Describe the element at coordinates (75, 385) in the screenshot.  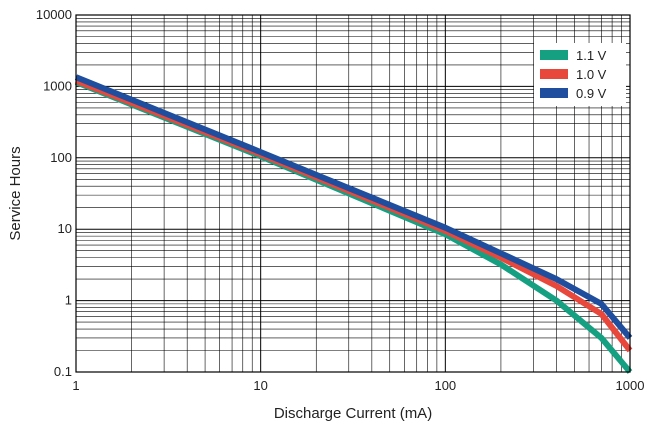
I see `x-tick-label: 1` at that location.